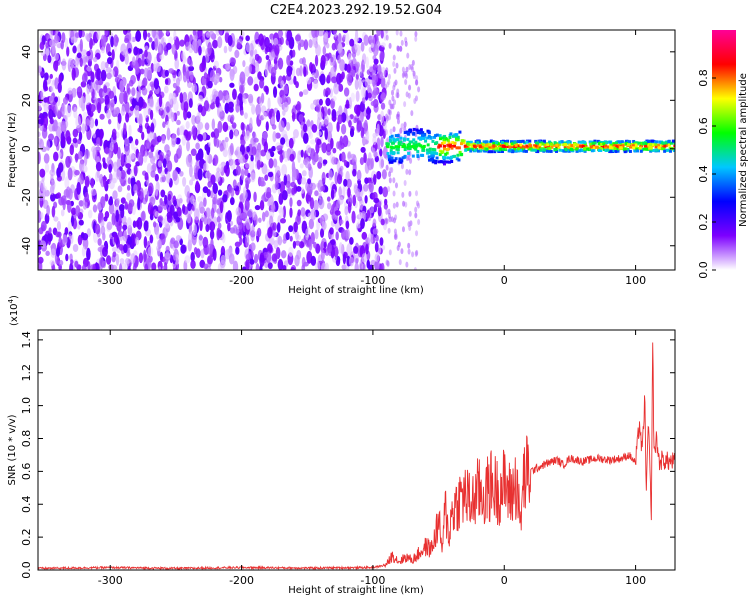 The width and height of the screenshot is (750, 600). I want to click on spectrogram-y-tick-label: -40, so click(26, 246).